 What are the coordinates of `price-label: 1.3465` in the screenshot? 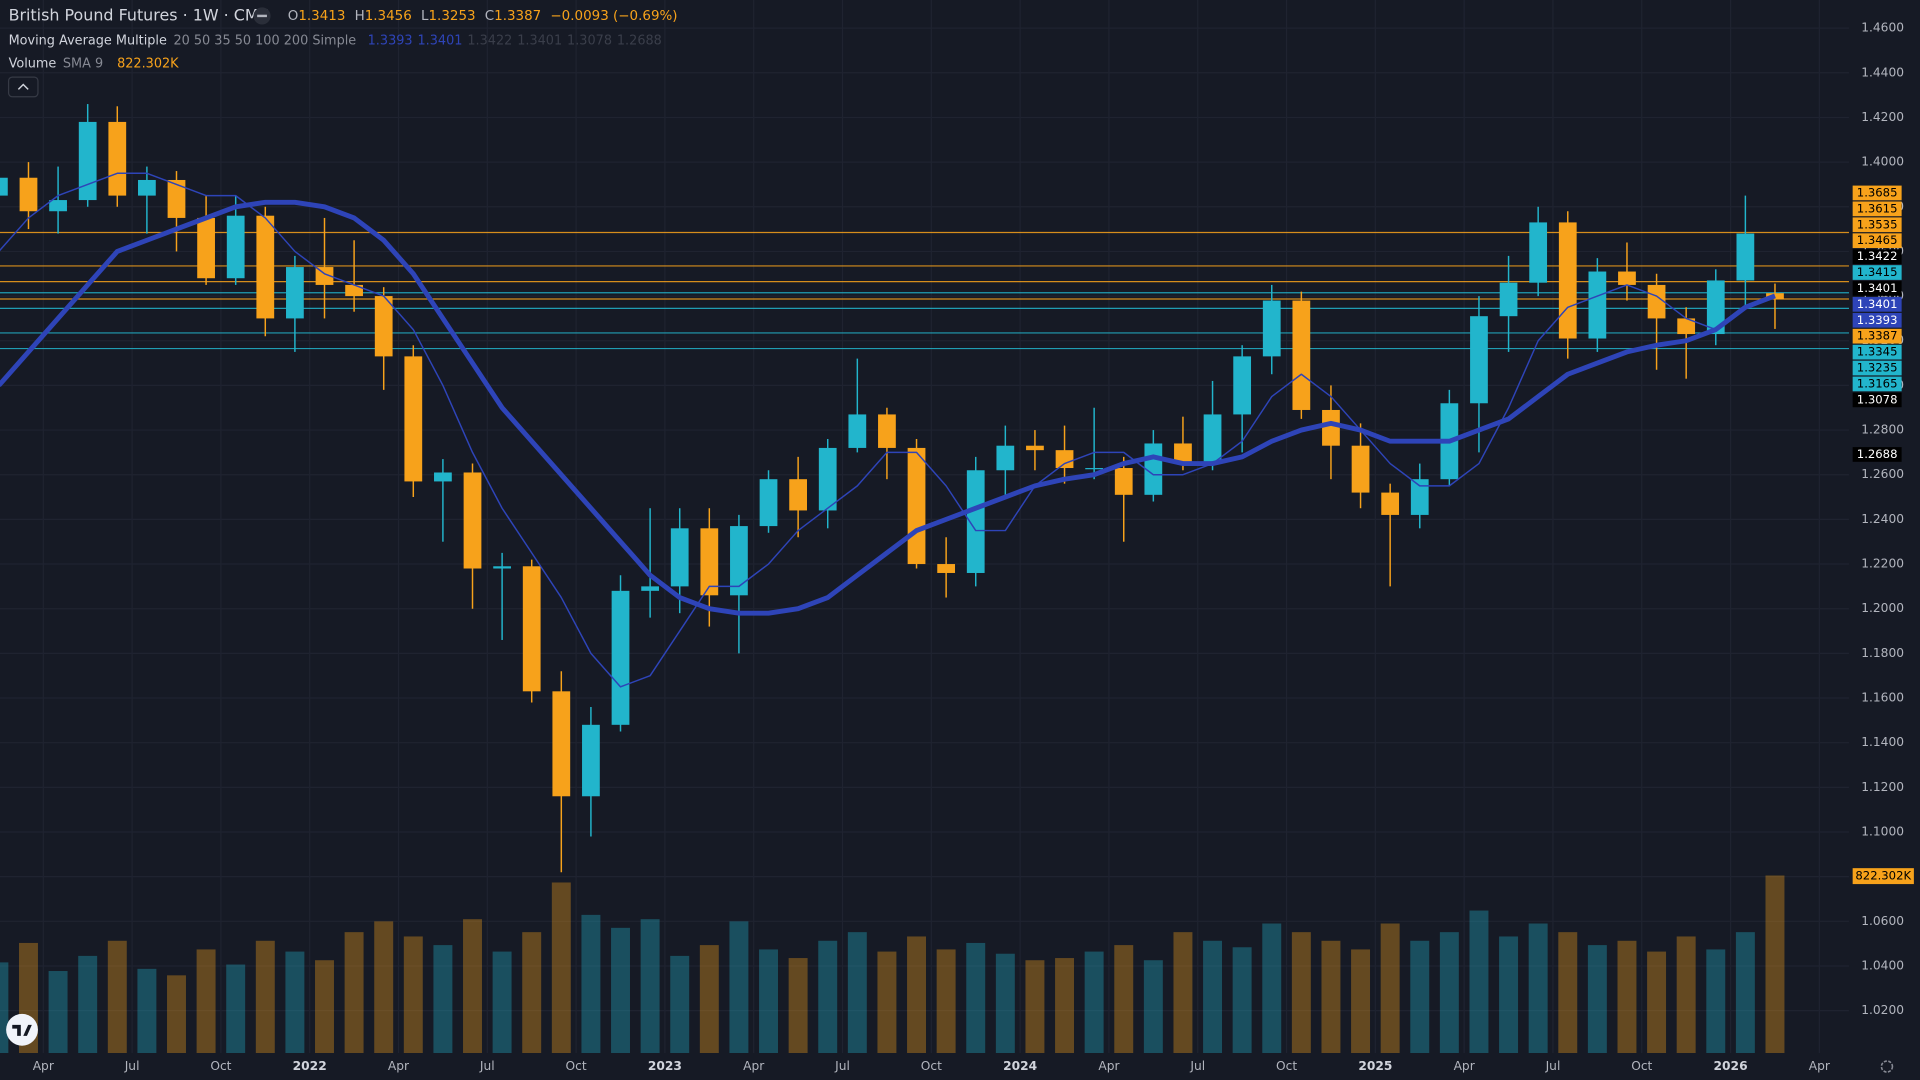 It's located at (1877, 240).